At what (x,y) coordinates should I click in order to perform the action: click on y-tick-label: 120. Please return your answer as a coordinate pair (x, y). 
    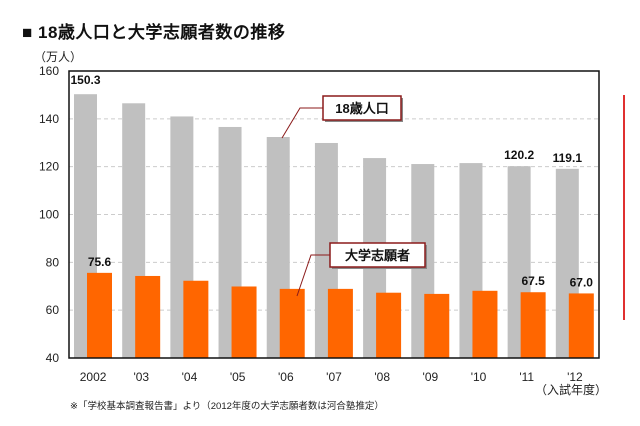
    Looking at the image, I should click on (49, 167).